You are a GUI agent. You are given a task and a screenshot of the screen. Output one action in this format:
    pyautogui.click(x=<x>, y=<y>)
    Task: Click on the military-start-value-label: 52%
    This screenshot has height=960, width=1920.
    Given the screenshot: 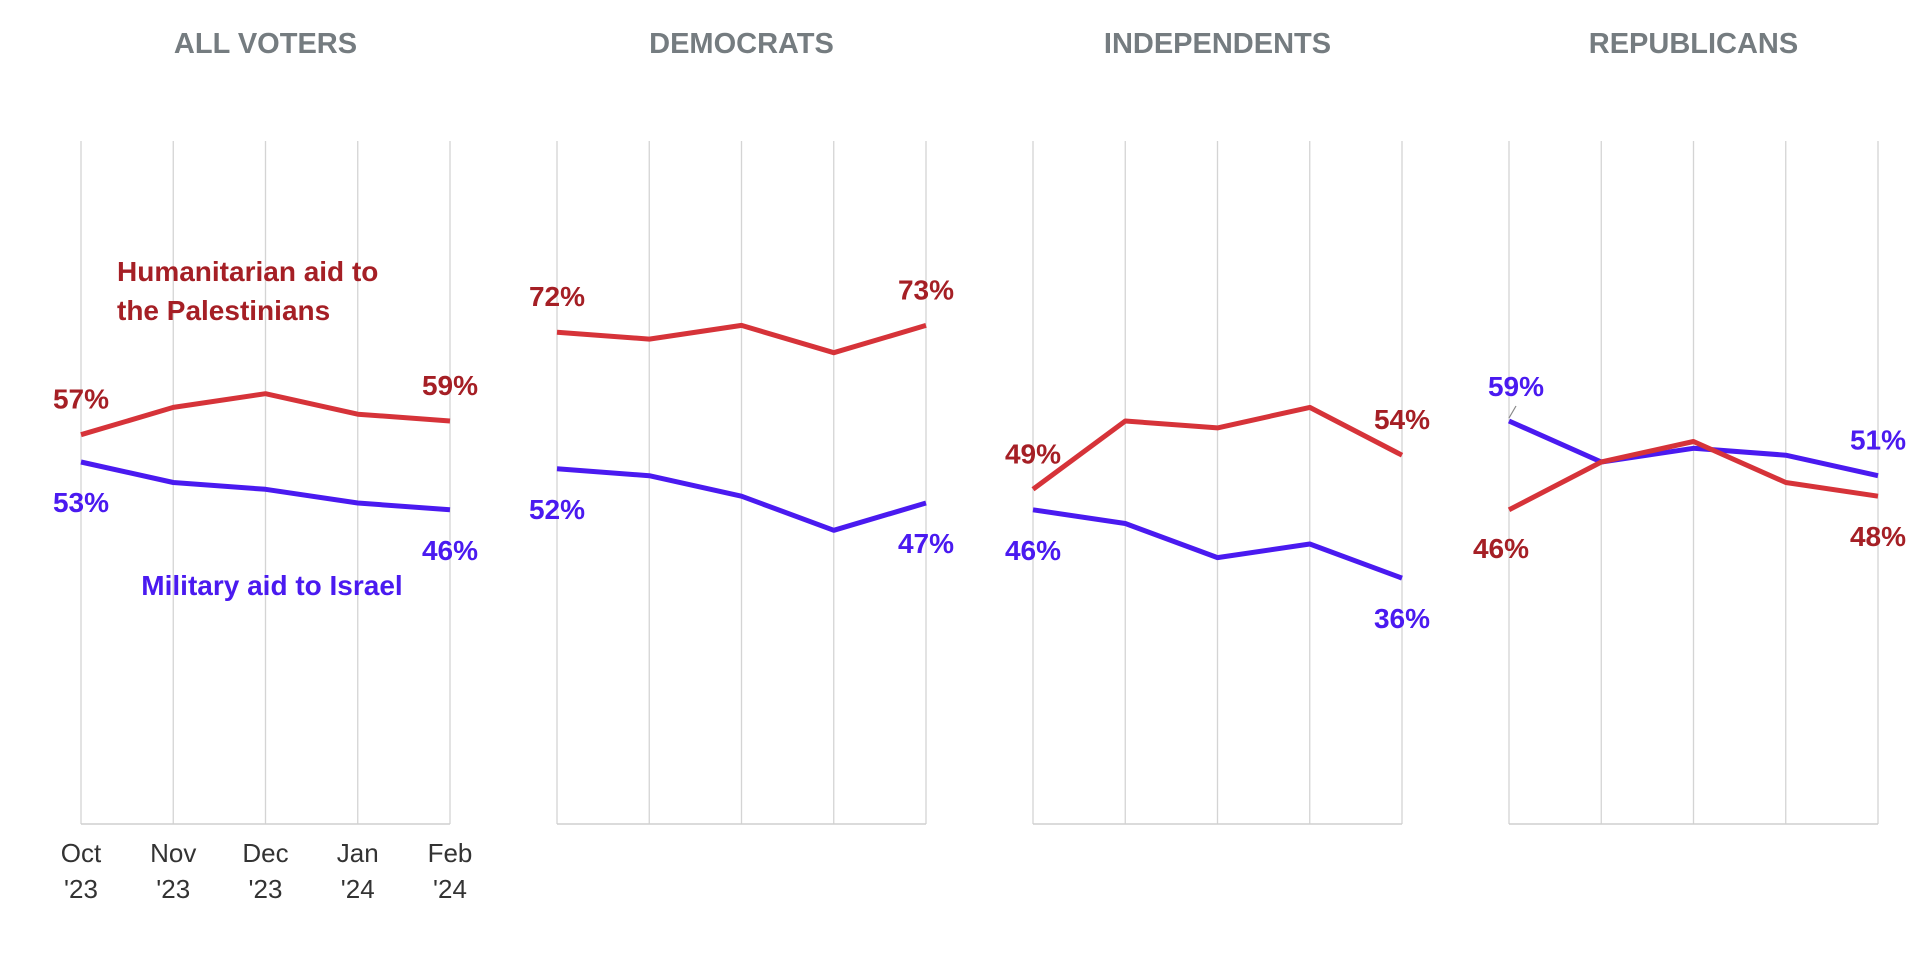 What is the action you would take?
    pyautogui.click(x=557, y=509)
    